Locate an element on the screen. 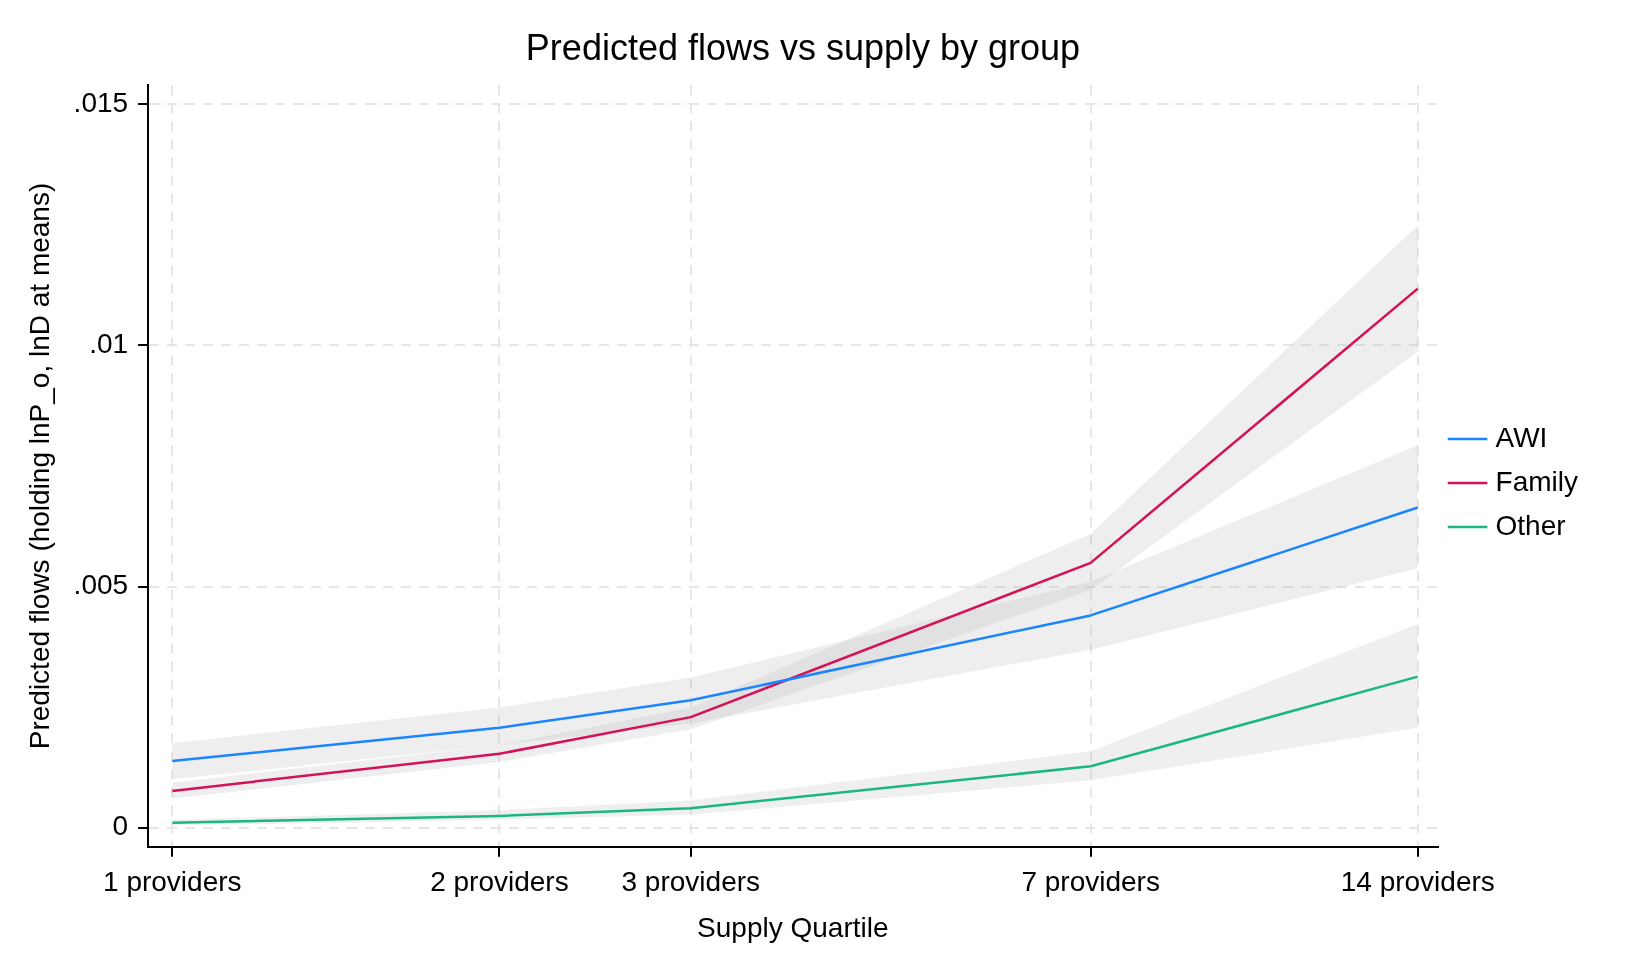 Image resolution: width=1630 pixels, height=978 pixels. x-tick-label: 3 providers is located at coordinates (691, 882).